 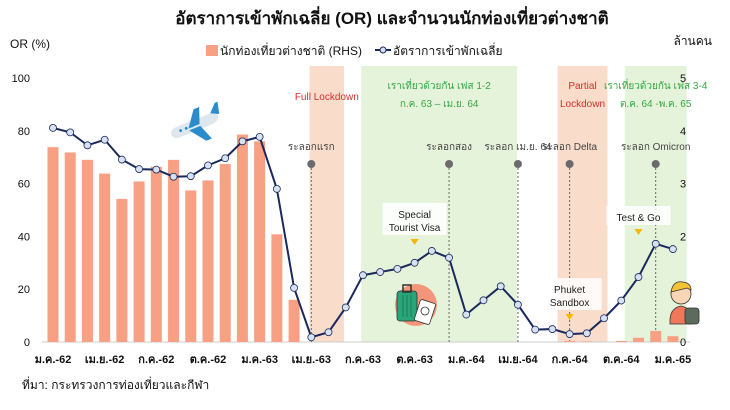 I want to click on wave-label: ระลอก เม.ย. 64, so click(x=517, y=147).